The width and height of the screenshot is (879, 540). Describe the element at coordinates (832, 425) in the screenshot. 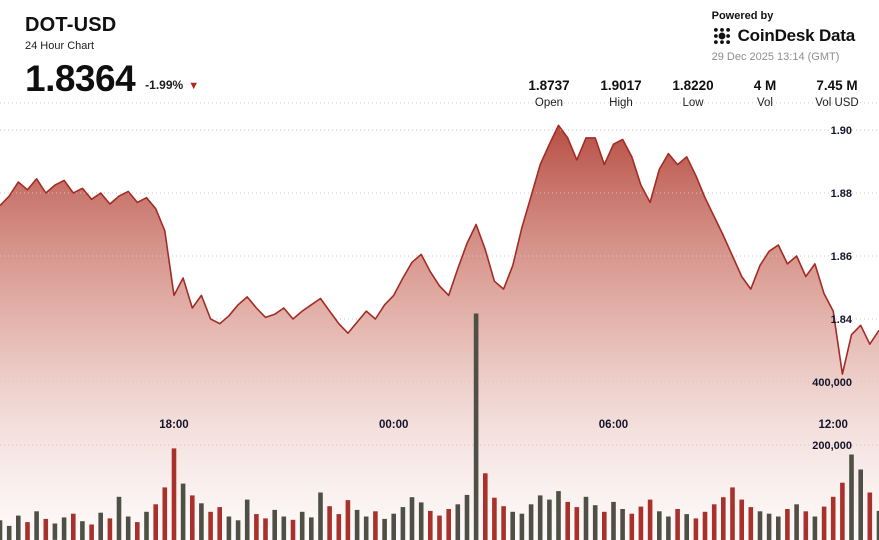

I see `time-tick-label: 12:00` at that location.